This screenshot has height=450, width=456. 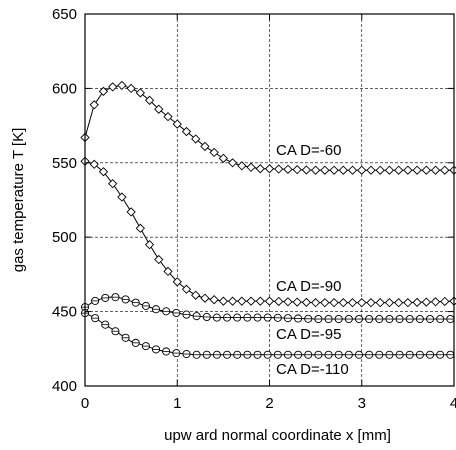 What do you see at coordinates (269, 403) in the screenshot?
I see `x-tick-label: 2` at bounding box center [269, 403].